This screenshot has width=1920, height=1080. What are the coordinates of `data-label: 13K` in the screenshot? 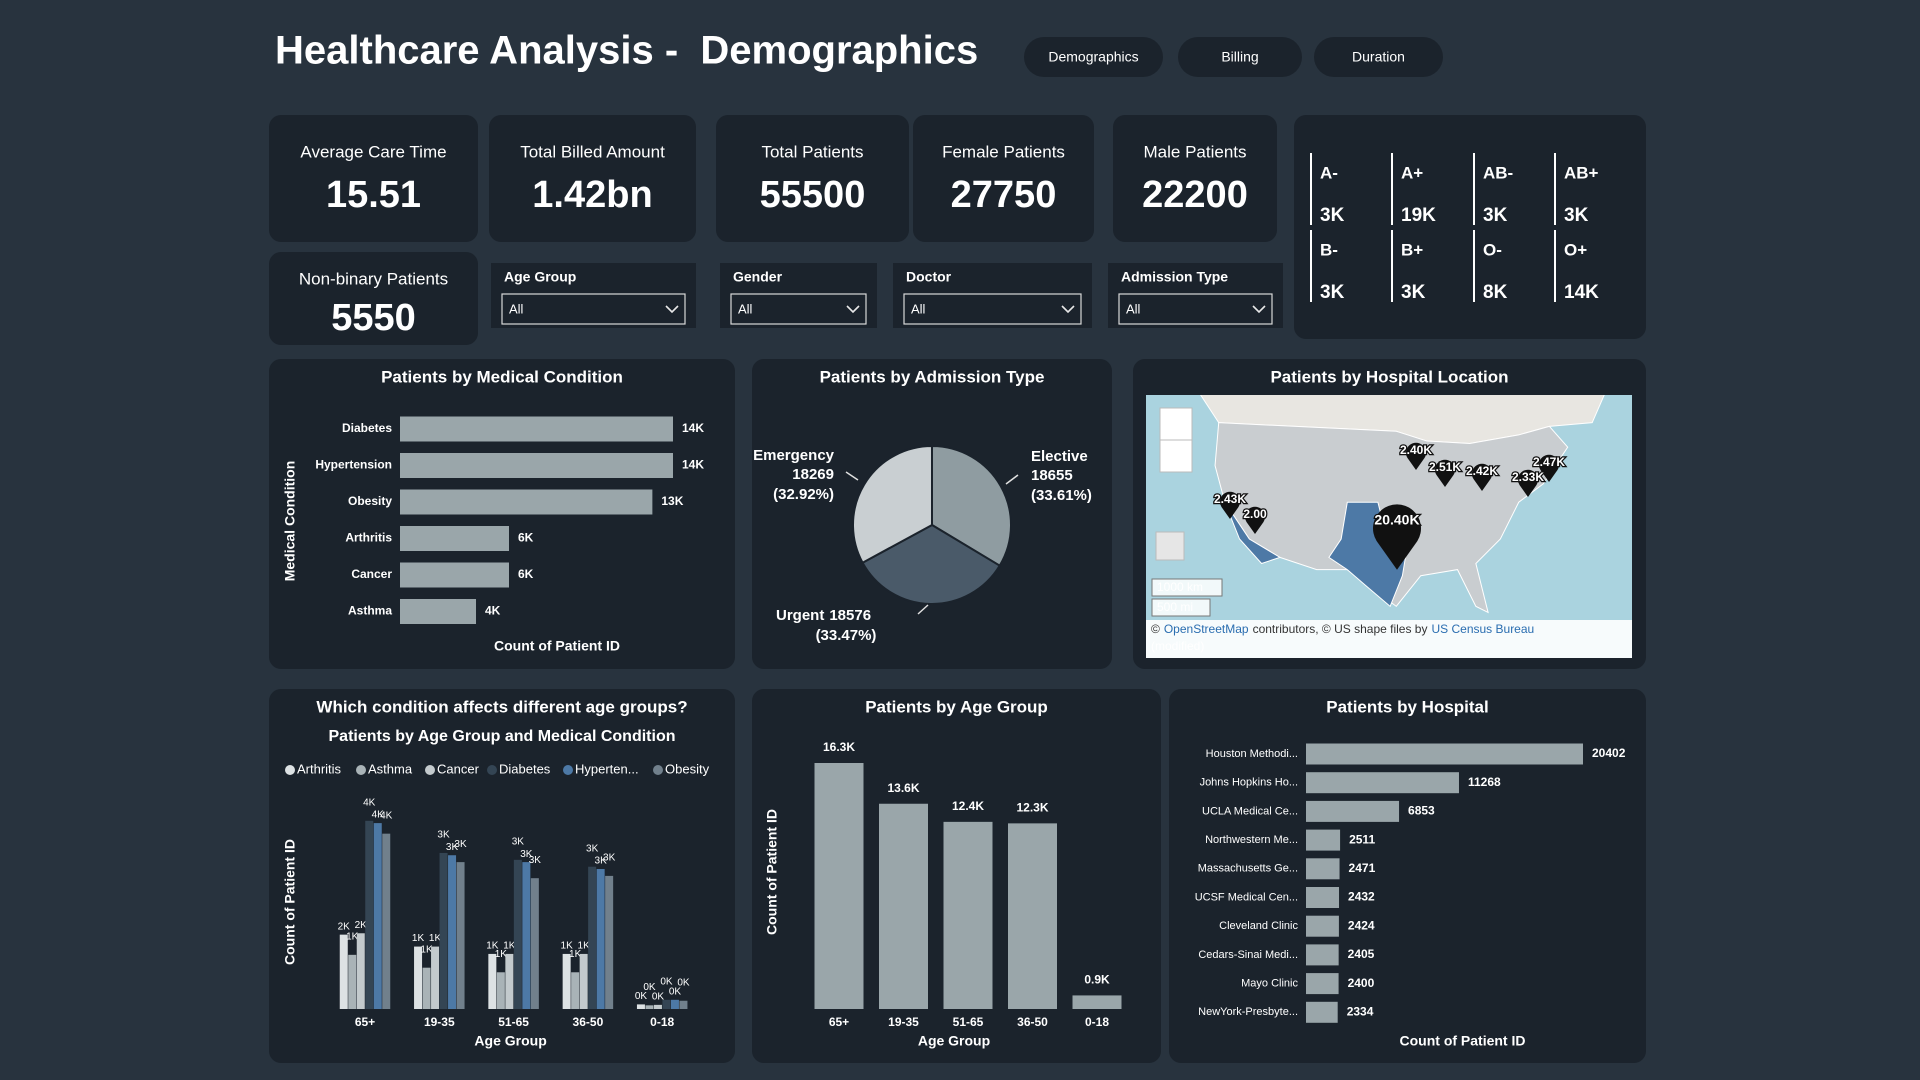 It's located at (672, 501).